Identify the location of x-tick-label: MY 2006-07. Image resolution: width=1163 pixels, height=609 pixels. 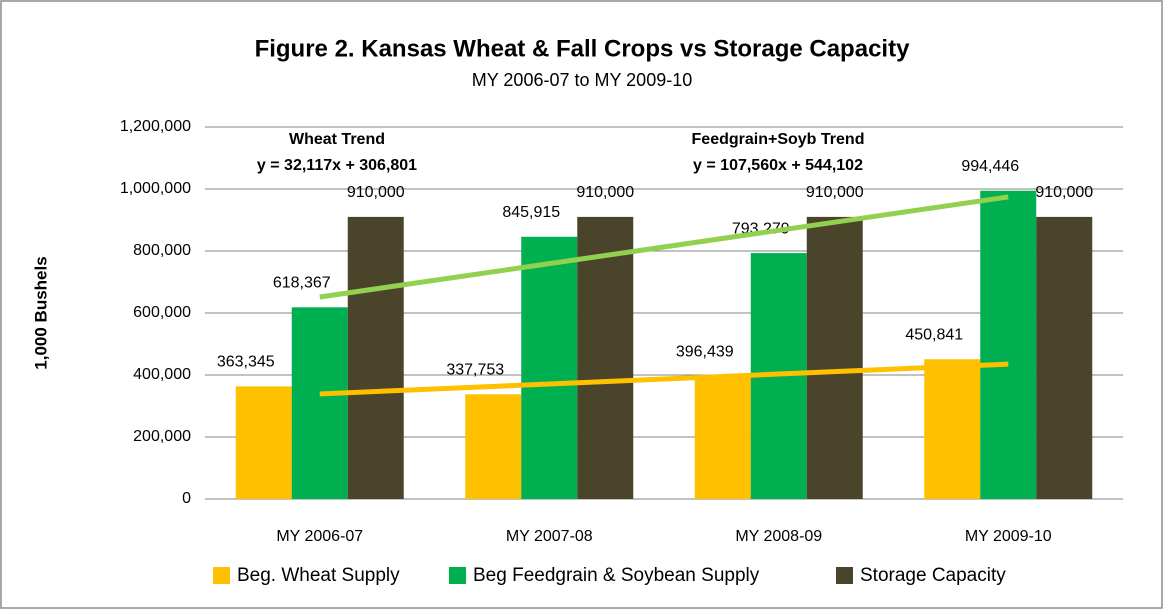
(319, 536).